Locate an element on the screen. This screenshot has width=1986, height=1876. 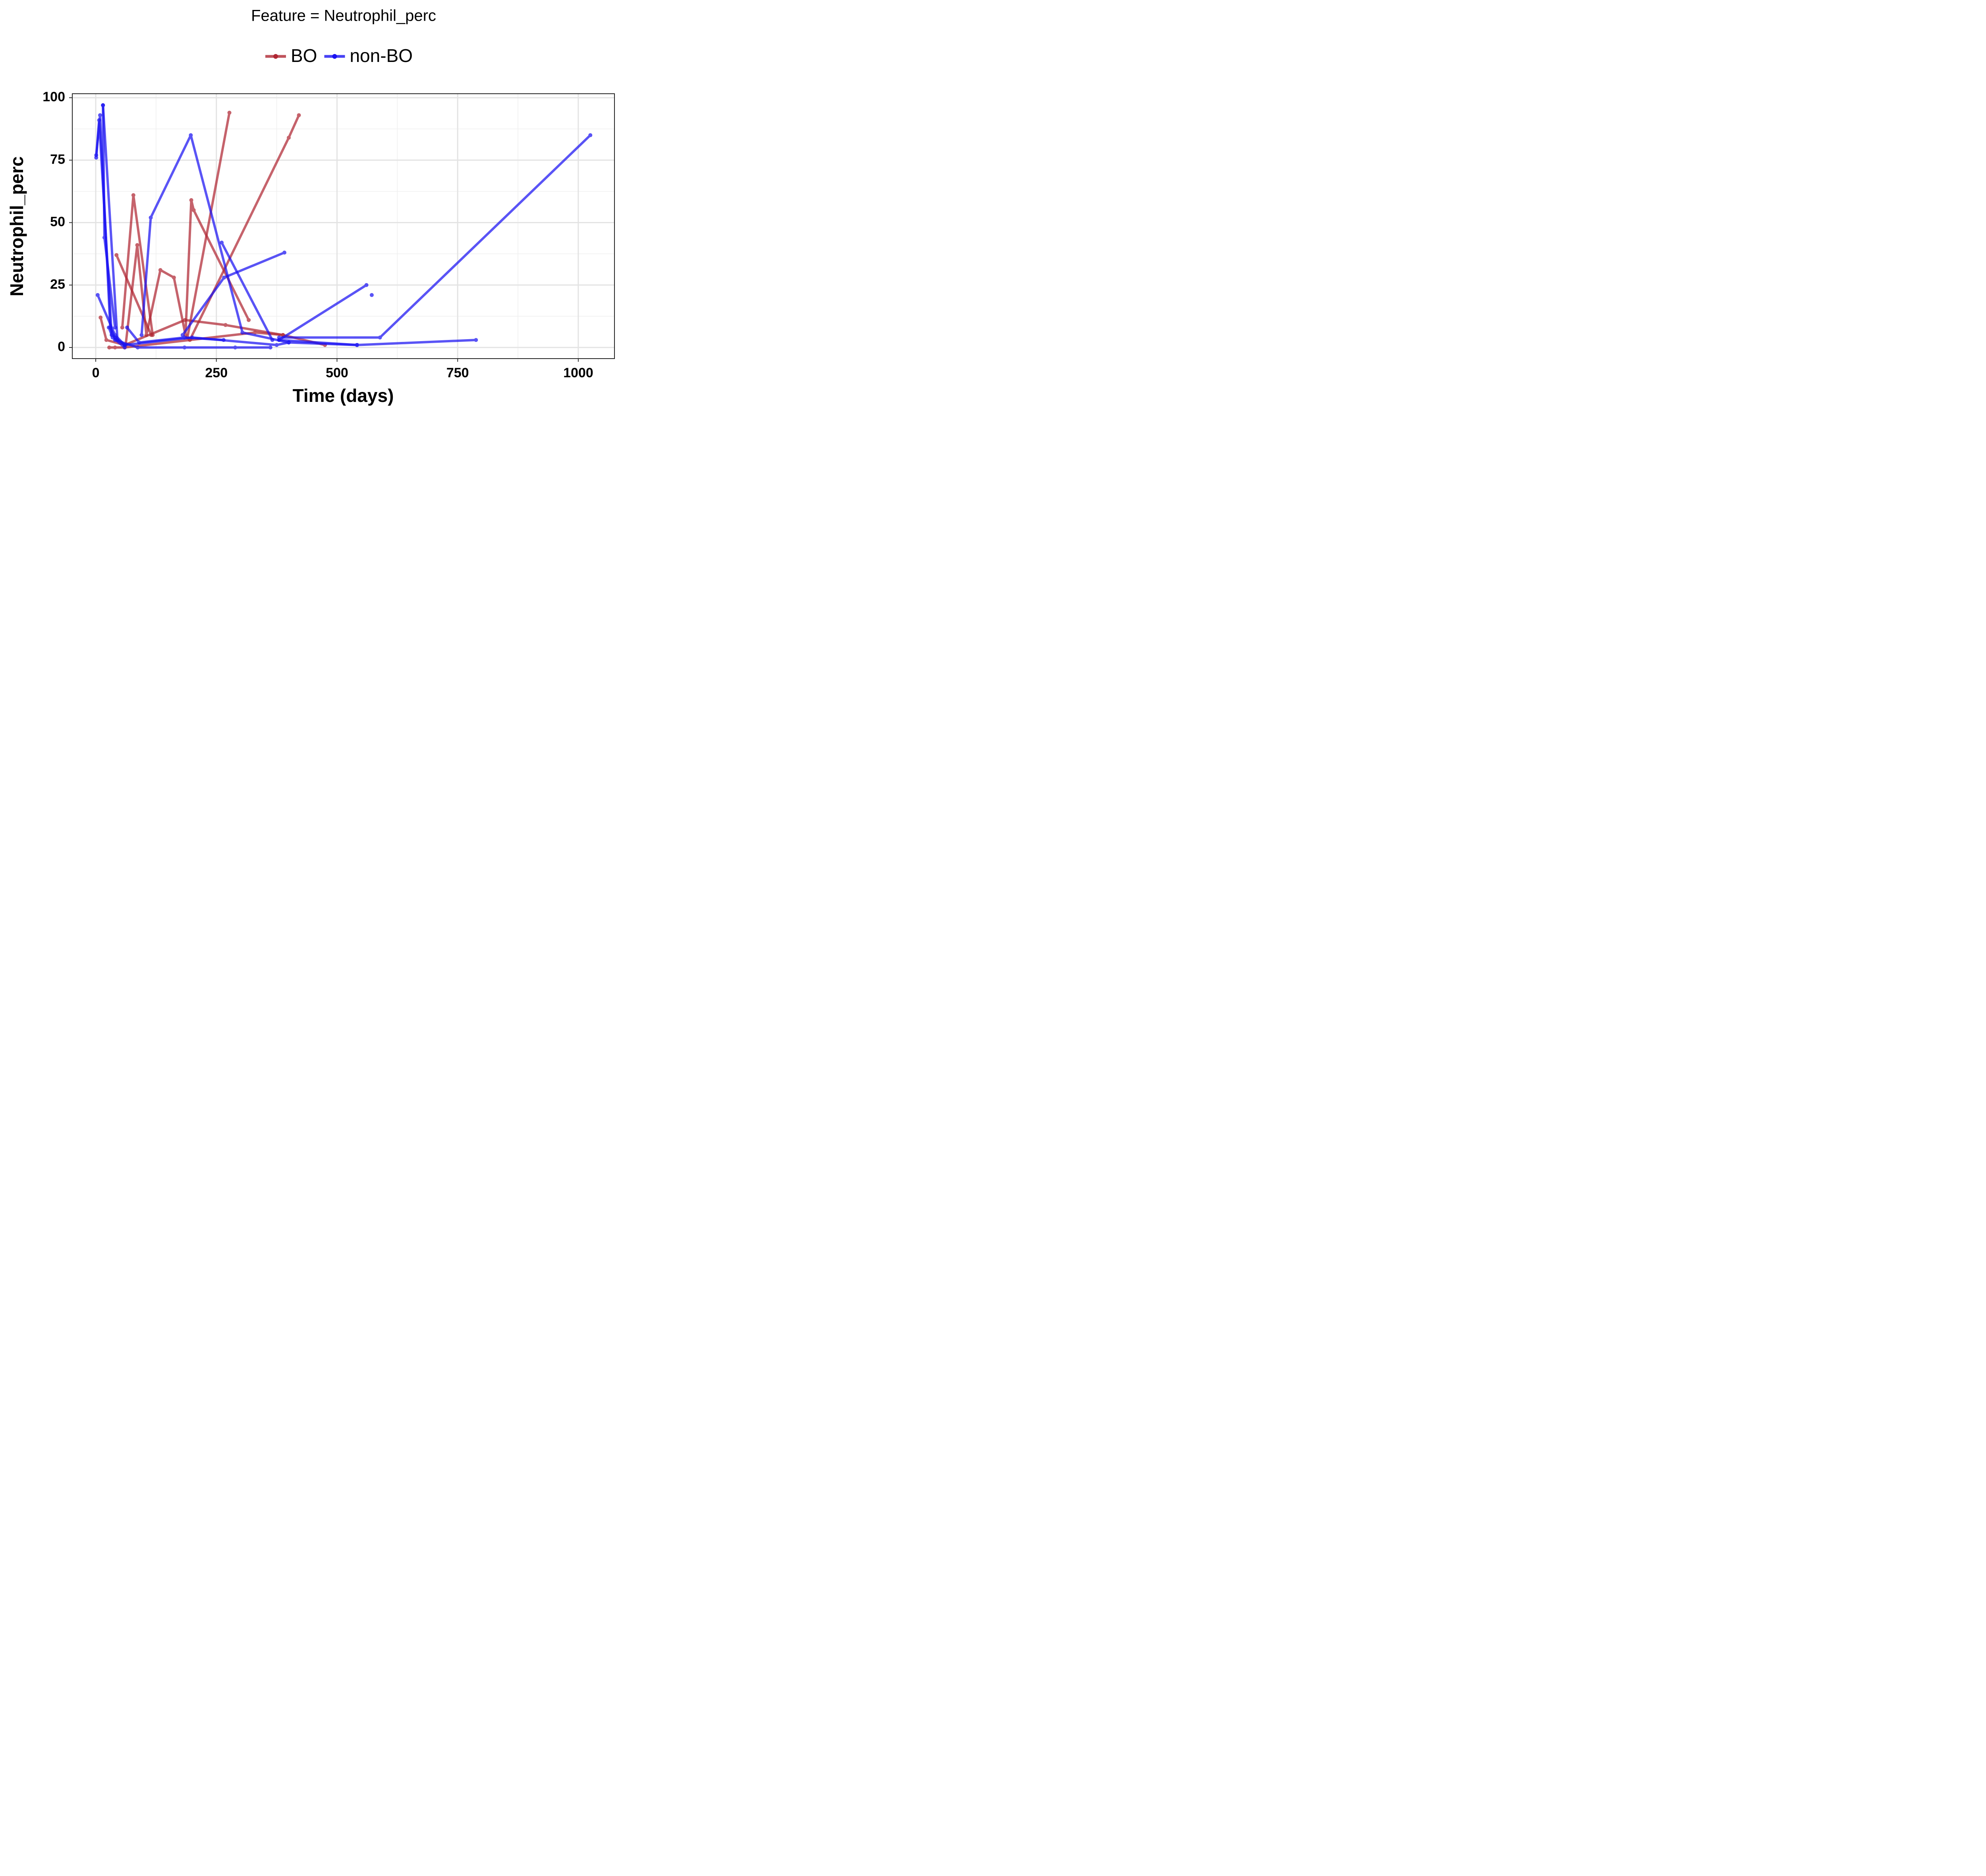
plot-border is located at coordinates (343, 226).